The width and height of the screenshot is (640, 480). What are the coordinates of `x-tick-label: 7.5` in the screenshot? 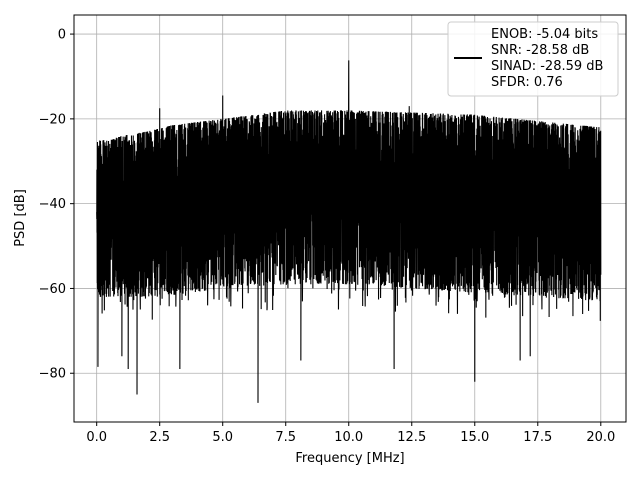 It's located at (285, 437).